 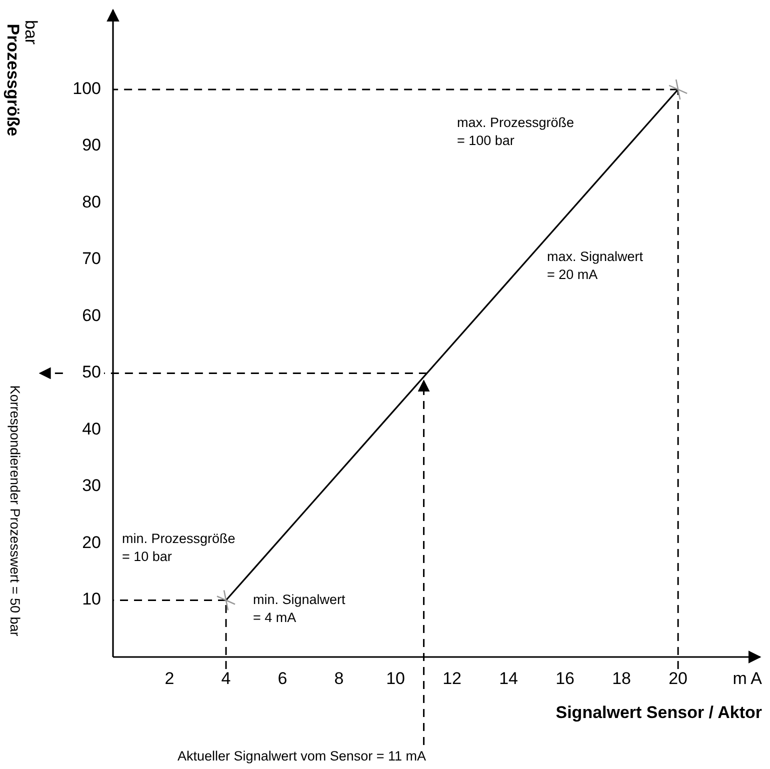 What do you see at coordinates (395, 678) in the screenshot?
I see `x-tick-label: 10` at bounding box center [395, 678].